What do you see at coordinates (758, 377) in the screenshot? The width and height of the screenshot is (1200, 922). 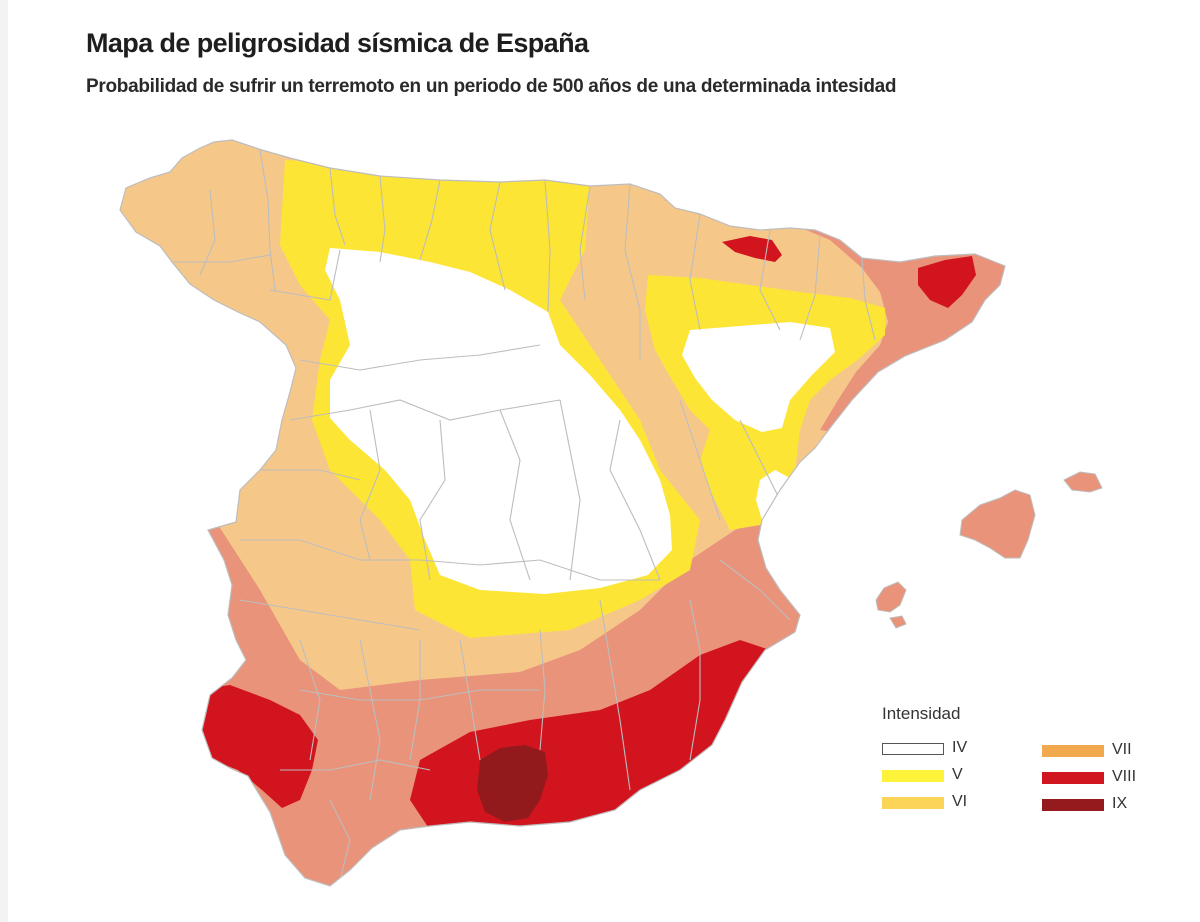 I see `zone-intensity-iv-east` at bounding box center [758, 377].